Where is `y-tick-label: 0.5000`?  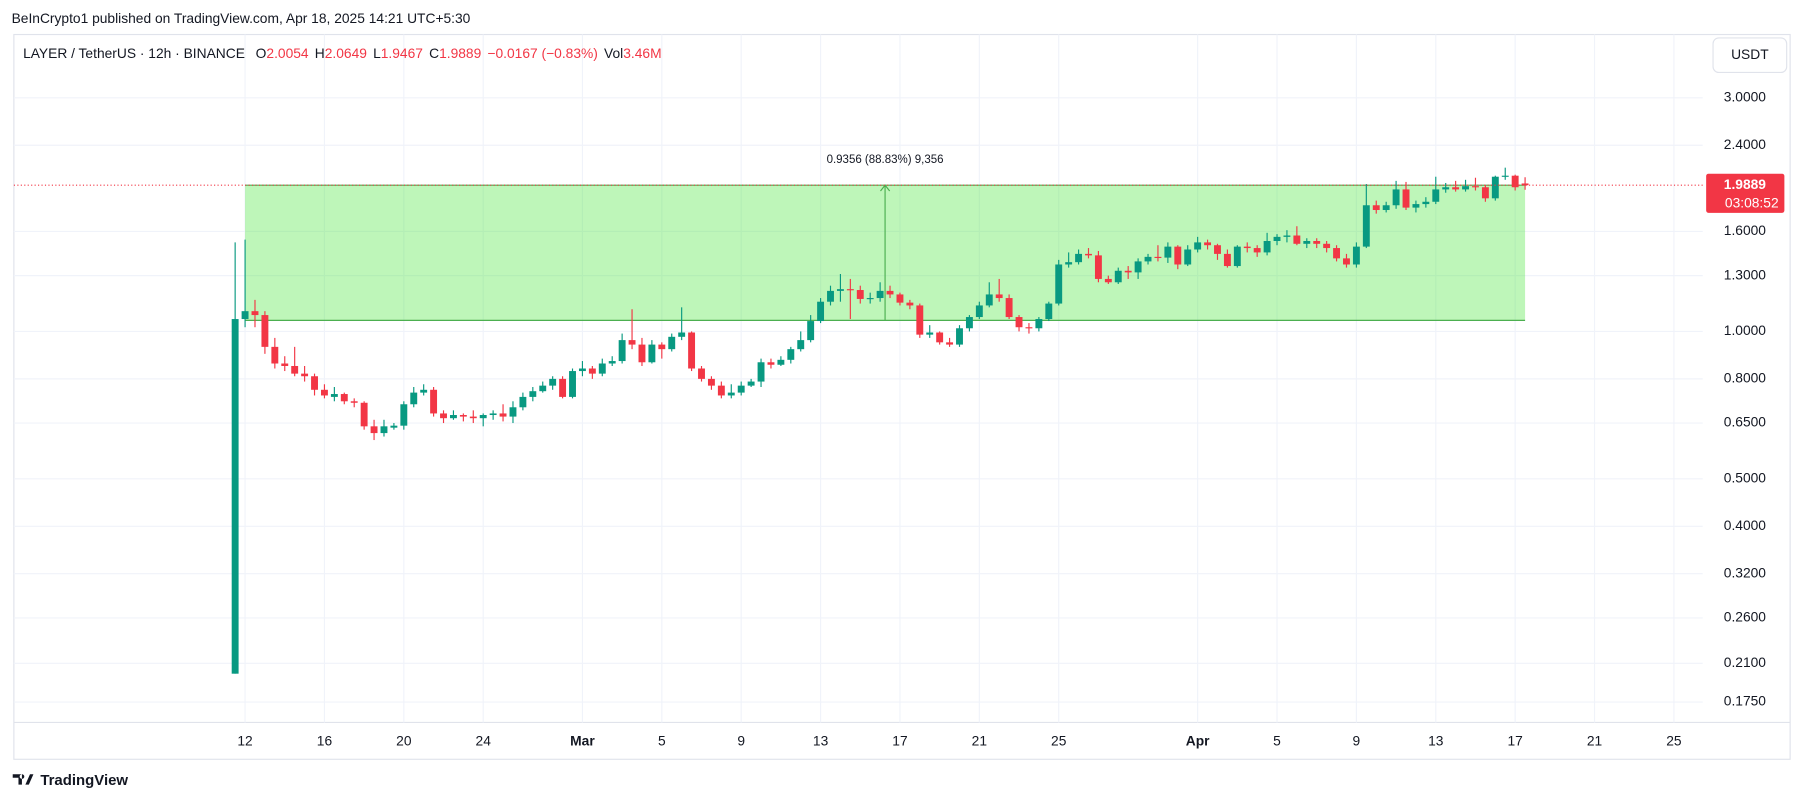
y-tick-label: 0.5000 is located at coordinates (1745, 477).